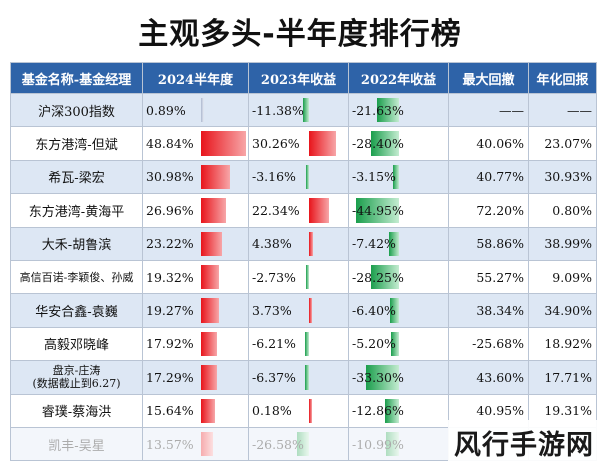 This screenshot has height=464, width=600. What do you see at coordinates (195, 310) in the screenshot?
I see `half-year-2024-cell: 19.27%` at bounding box center [195, 310].